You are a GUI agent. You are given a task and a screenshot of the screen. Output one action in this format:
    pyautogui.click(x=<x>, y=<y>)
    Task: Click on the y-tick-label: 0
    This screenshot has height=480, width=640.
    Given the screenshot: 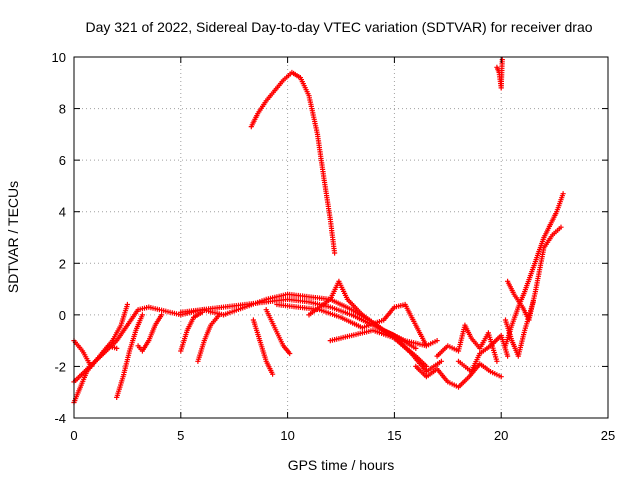 What is the action you would take?
    pyautogui.click(x=62, y=315)
    